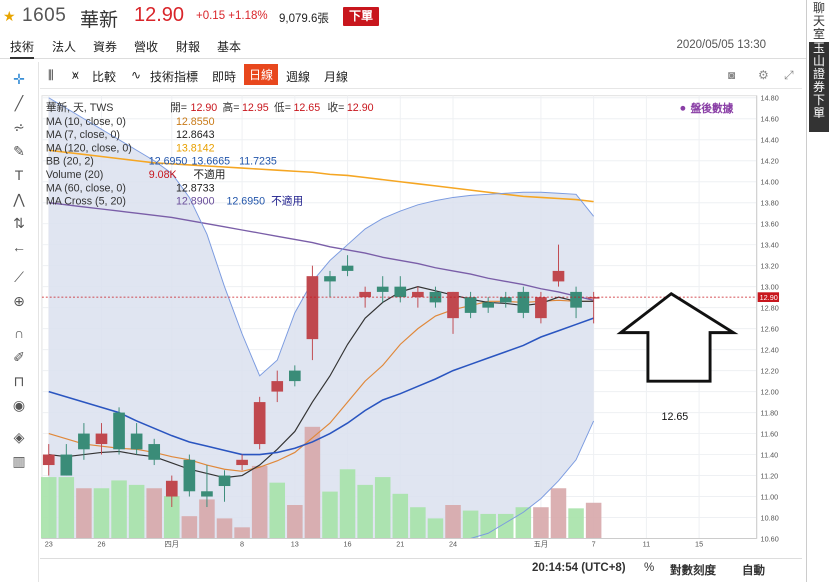 Image resolution: width=831 pixels, height=582 pixels. I want to click on tab-financials: 財報, so click(188, 47).